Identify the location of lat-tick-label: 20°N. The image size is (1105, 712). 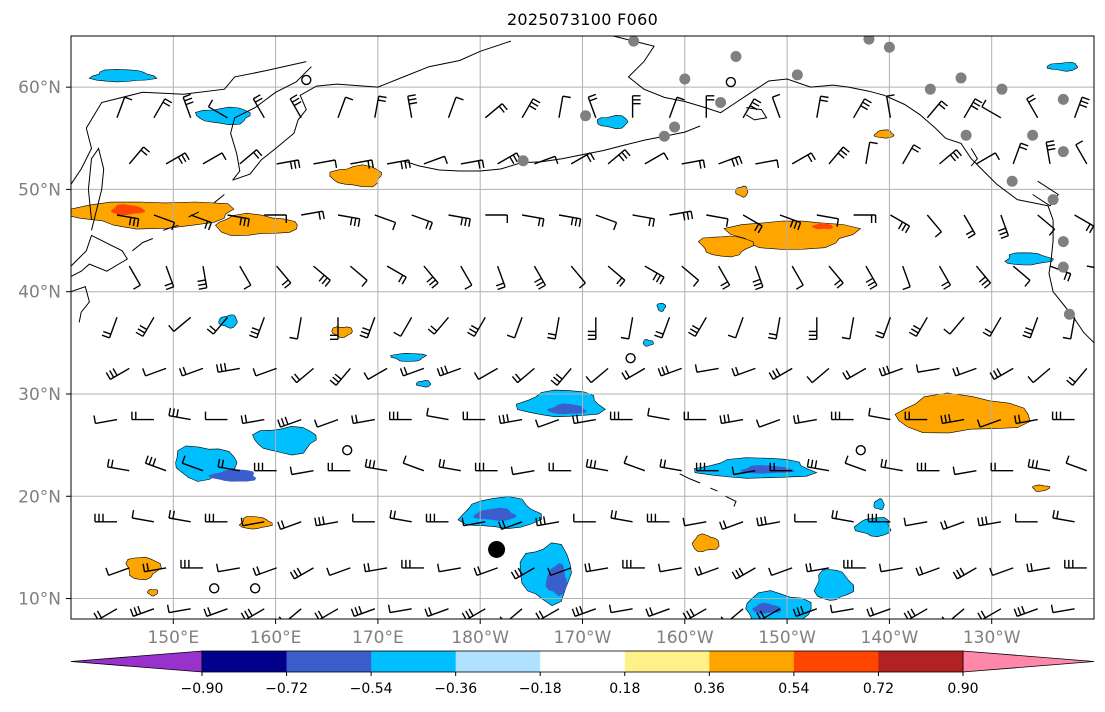
(39, 497).